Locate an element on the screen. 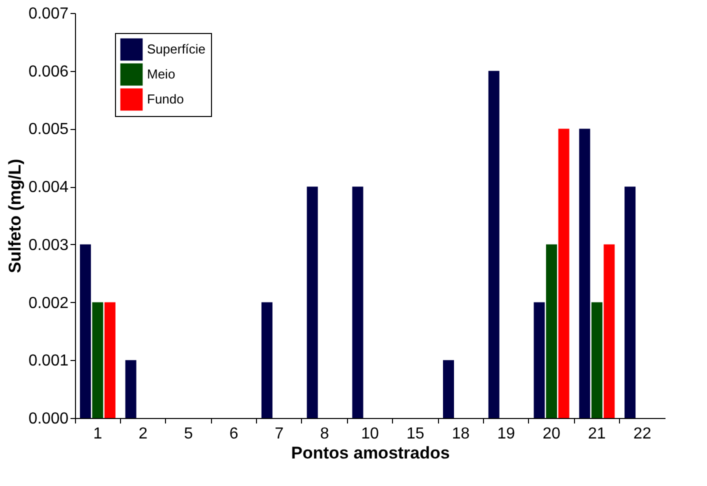  x-tick-label: 18 is located at coordinates (461, 434).